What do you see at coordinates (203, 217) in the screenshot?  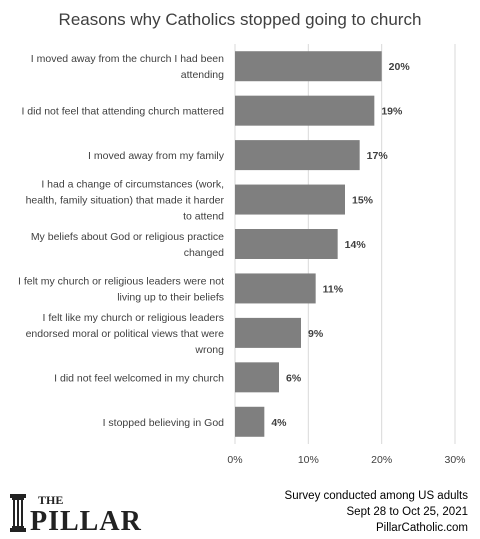 I see `category-label-line: to attend` at bounding box center [203, 217].